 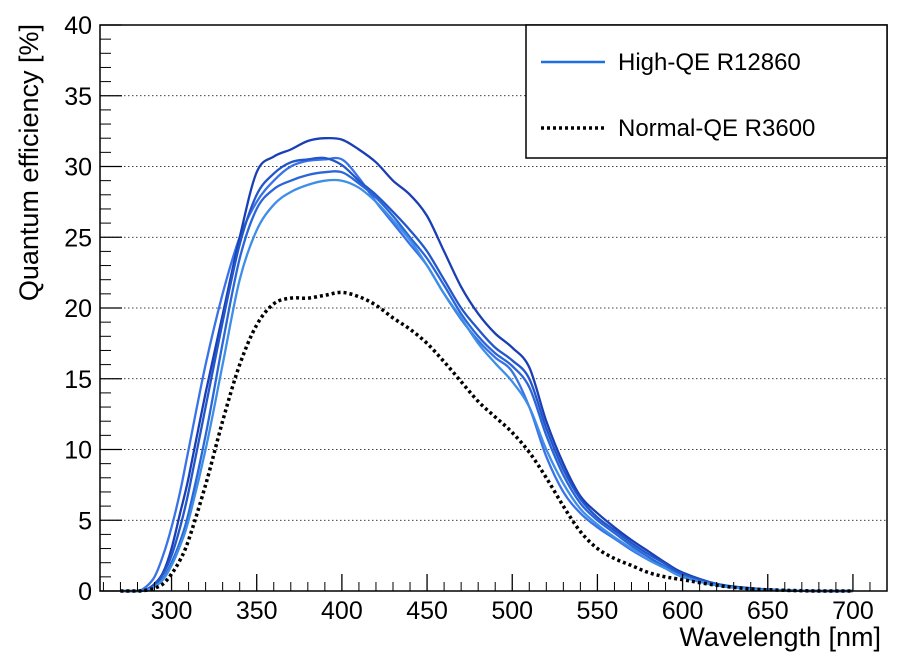 What do you see at coordinates (78, 26) in the screenshot?
I see `y-tick-label-40: 40` at bounding box center [78, 26].